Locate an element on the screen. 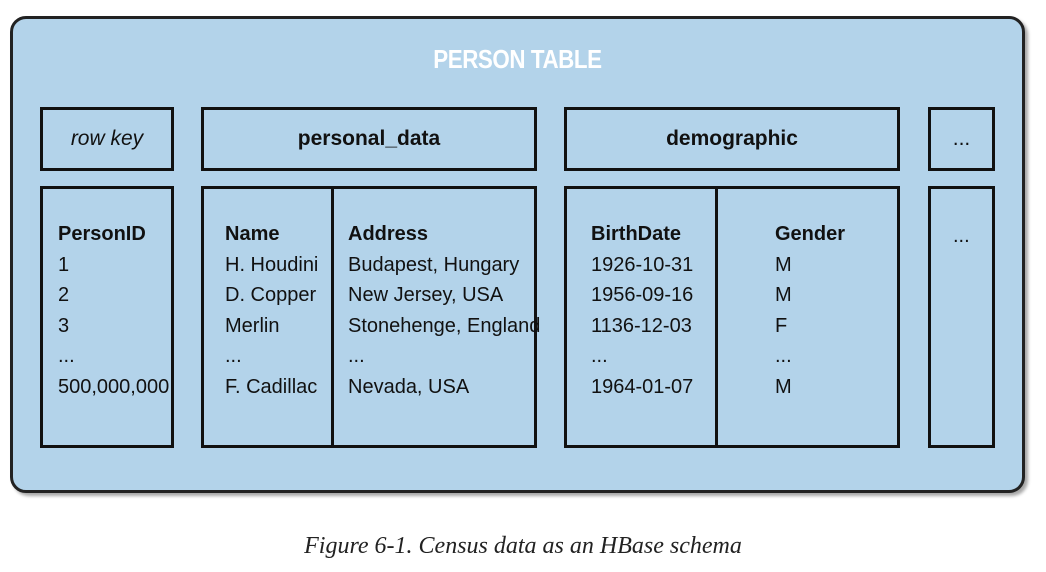 The image size is (1046, 572). column-header: Gender is located at coordinates (810, 234).